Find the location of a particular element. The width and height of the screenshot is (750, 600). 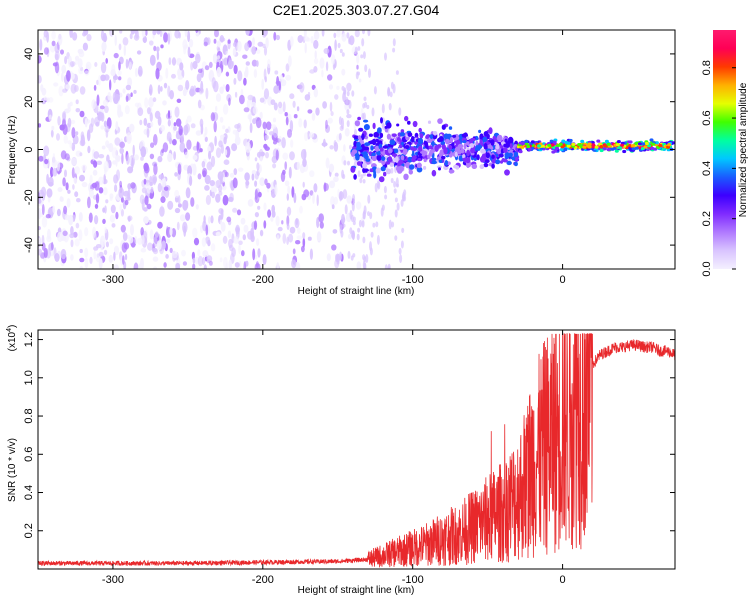

colorbar-tick-label: 0.0 is located at coordinates (707, 268).